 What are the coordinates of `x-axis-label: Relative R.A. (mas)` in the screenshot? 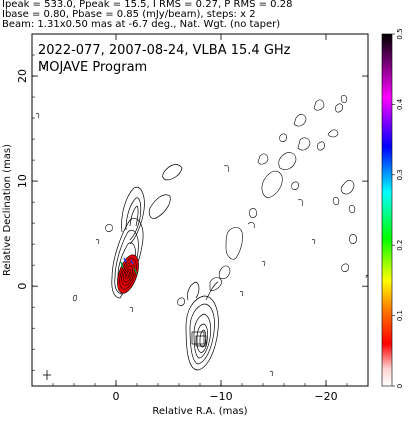 It's located at (199, 411).